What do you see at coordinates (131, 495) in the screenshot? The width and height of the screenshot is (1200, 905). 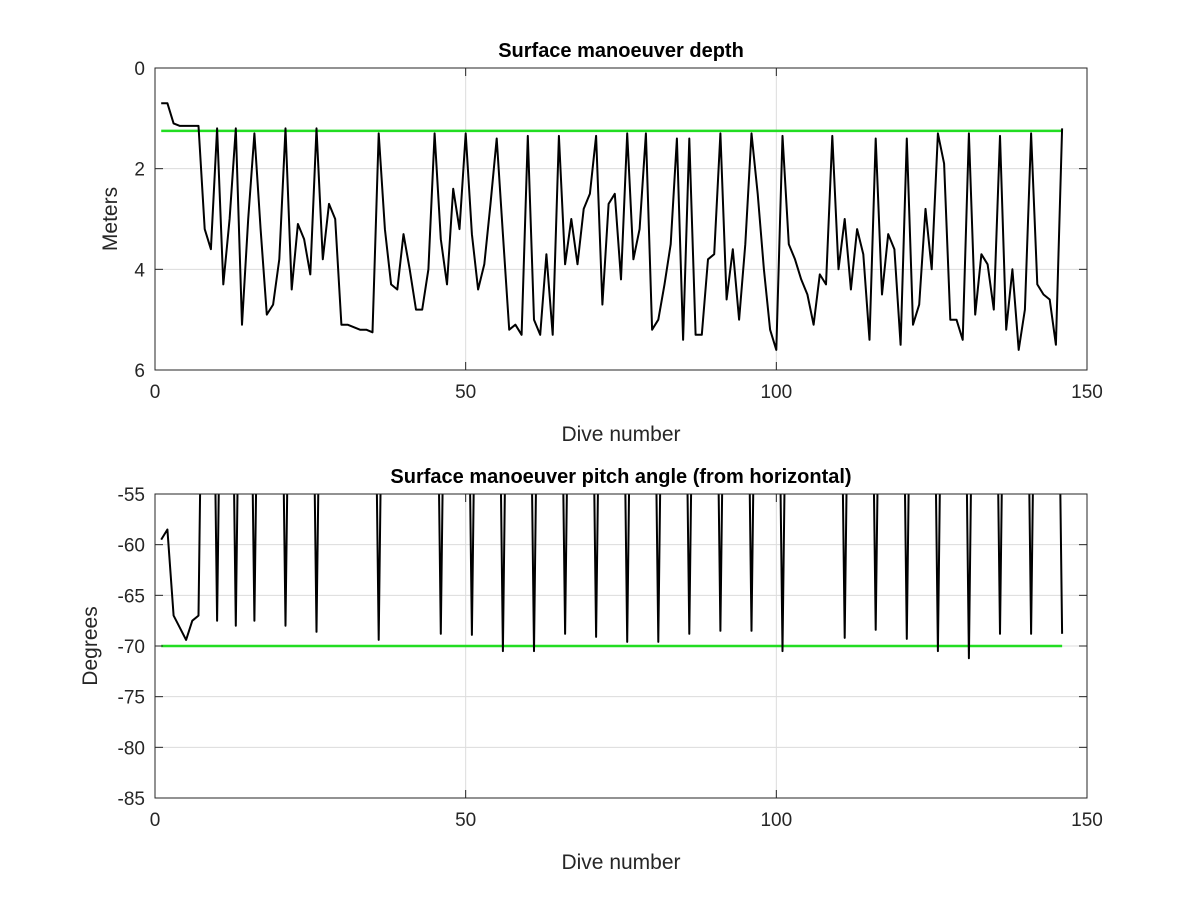 I see `y-tick-label: -55` at bounding box center [131, 495].